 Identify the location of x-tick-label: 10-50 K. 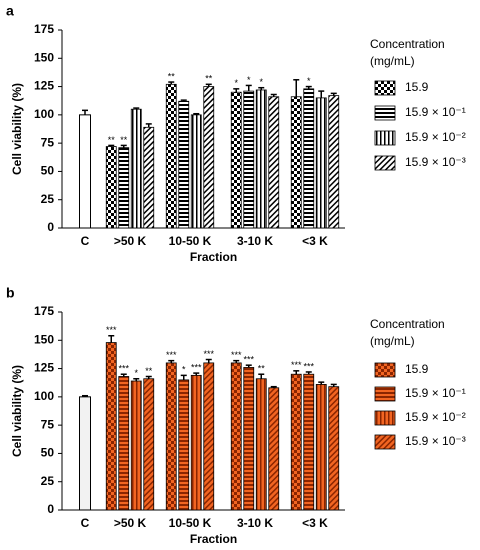
(190, 523).